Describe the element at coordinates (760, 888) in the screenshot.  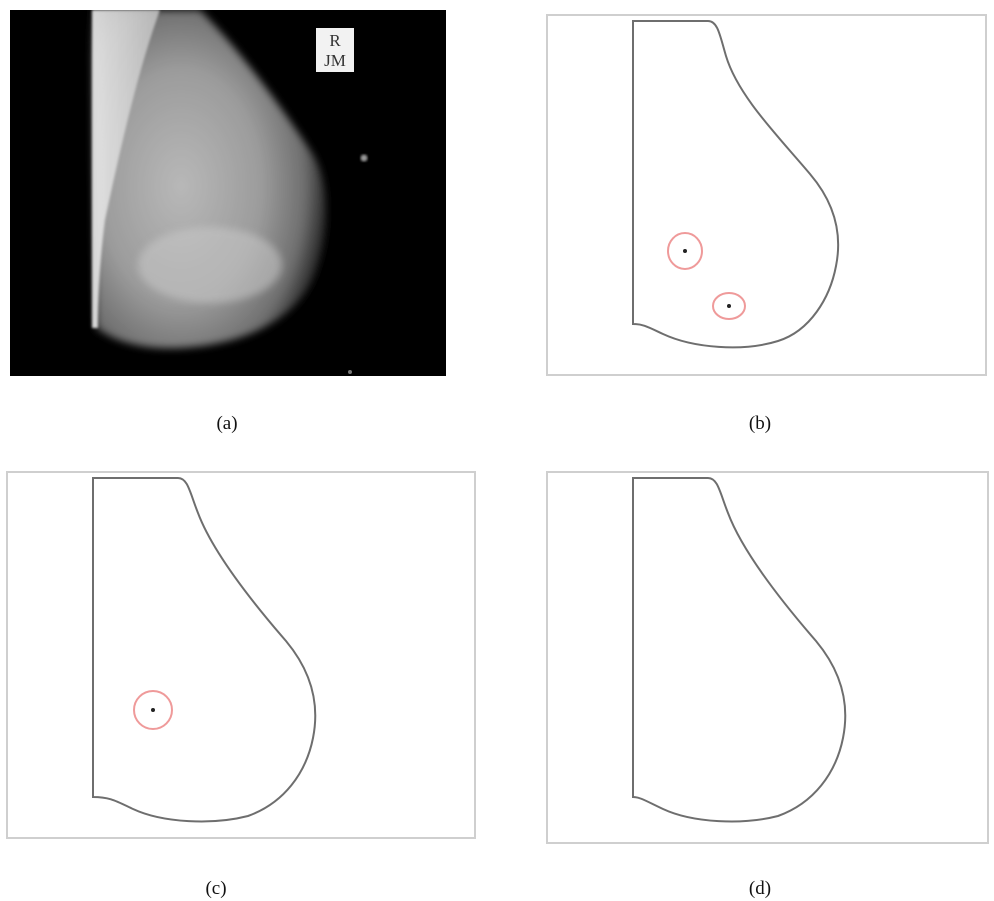
I see `caption-d: (d)` at that location.